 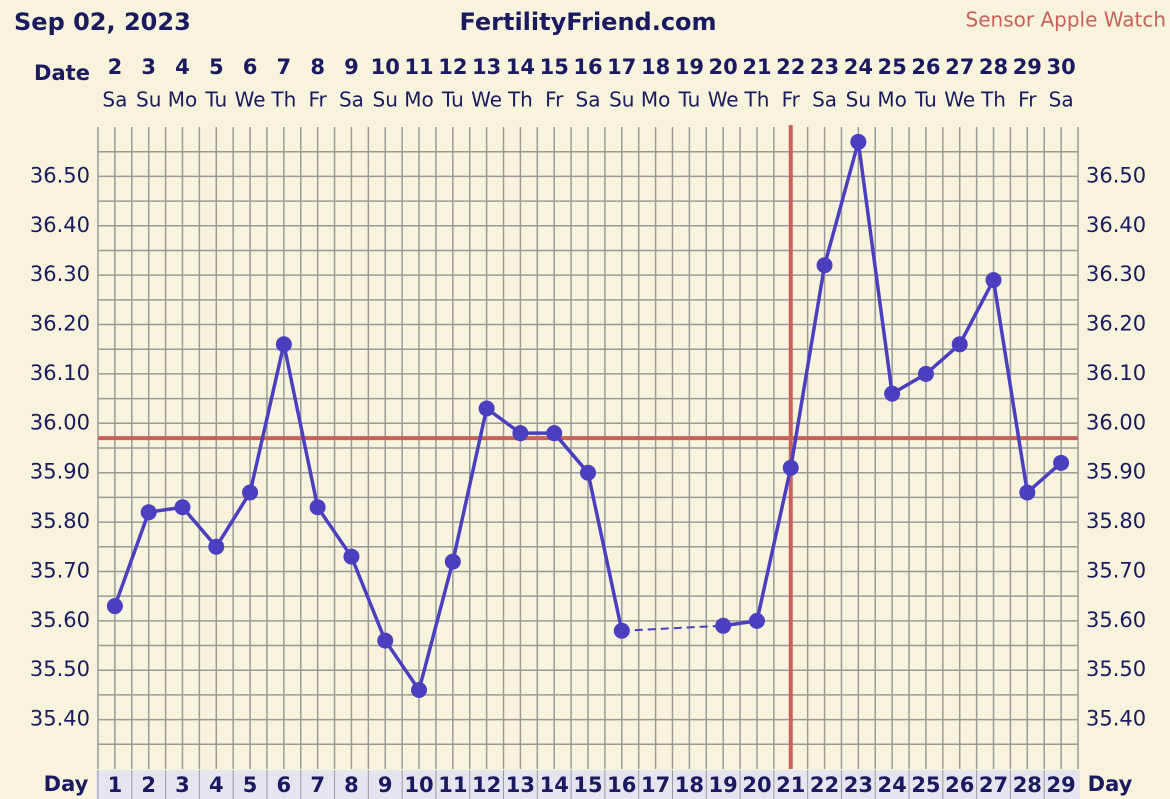 I want to click on y2-tick-label: 35.70, so click(x=1116, y=570).